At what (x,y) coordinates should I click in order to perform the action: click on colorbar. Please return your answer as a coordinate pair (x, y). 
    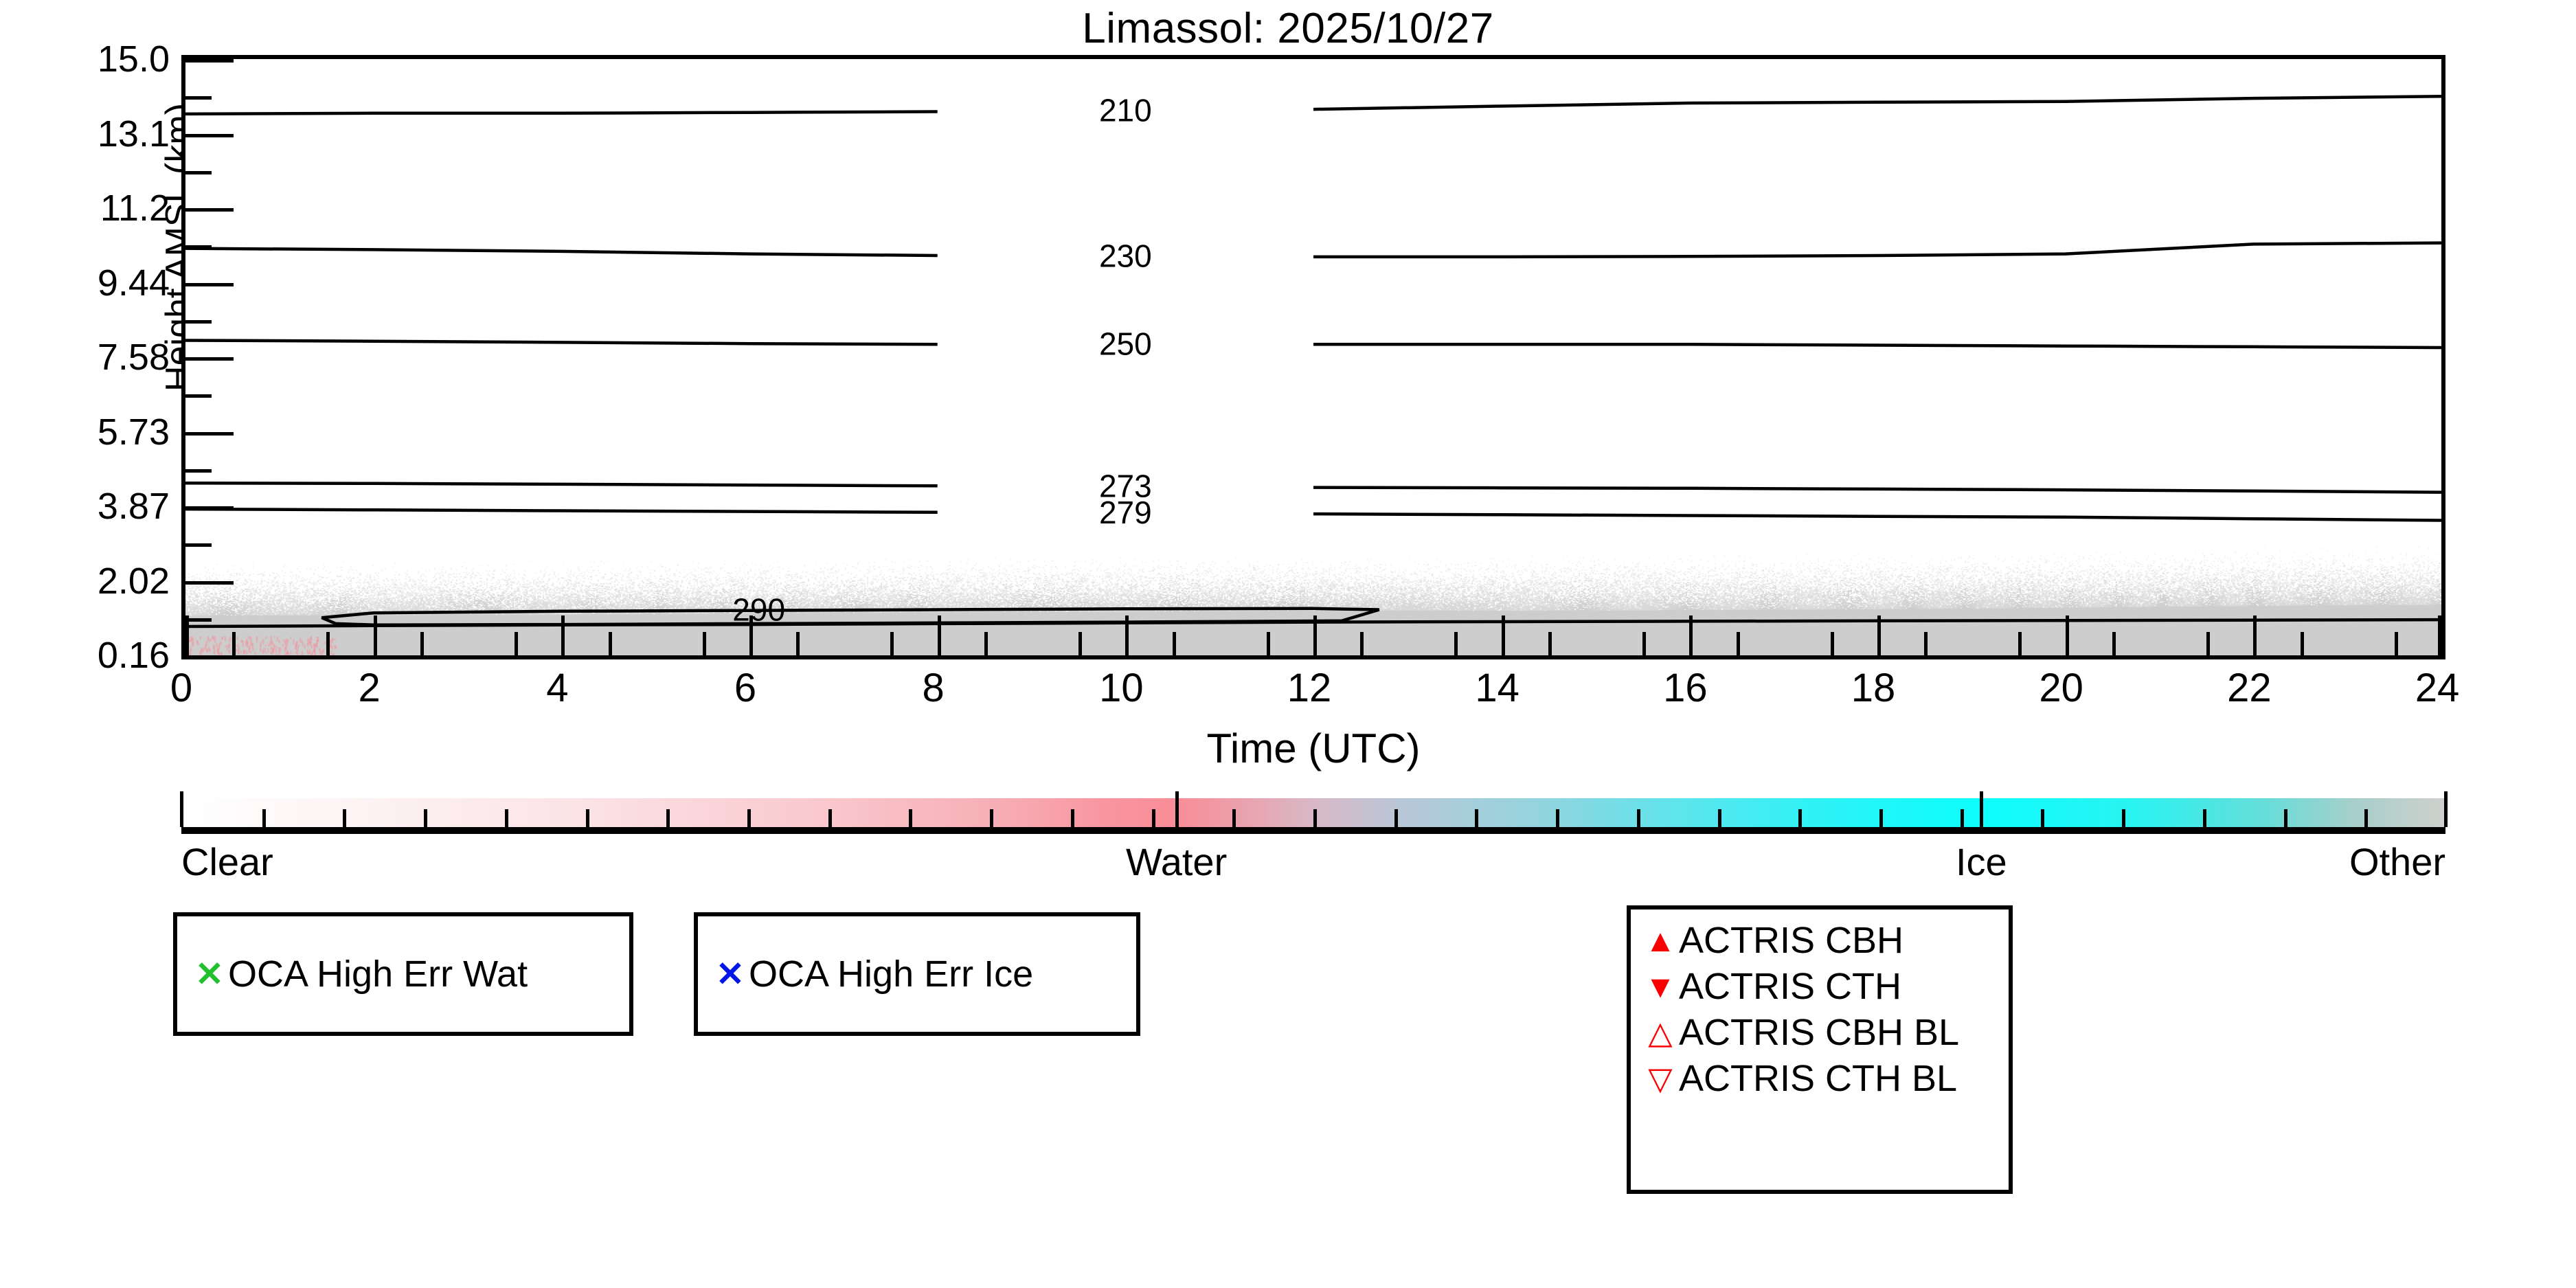
    Looking at the image, I should click on (1314, 812).